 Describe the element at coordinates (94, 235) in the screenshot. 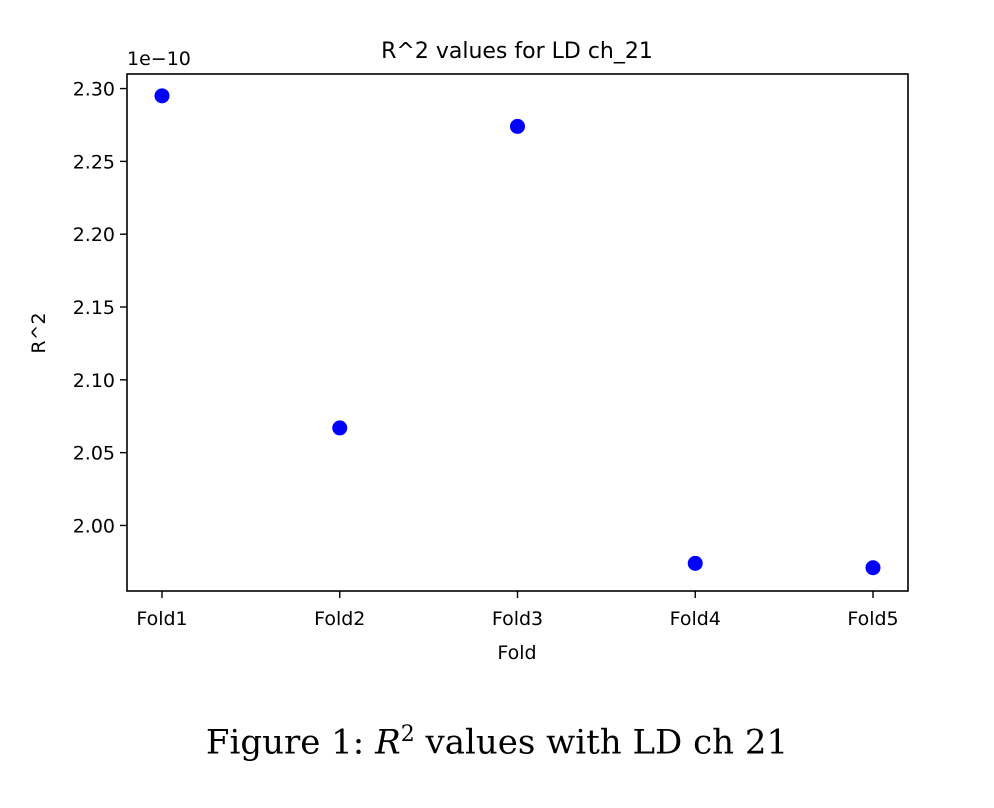

I see `y-tick-label: 2.20` at that location.